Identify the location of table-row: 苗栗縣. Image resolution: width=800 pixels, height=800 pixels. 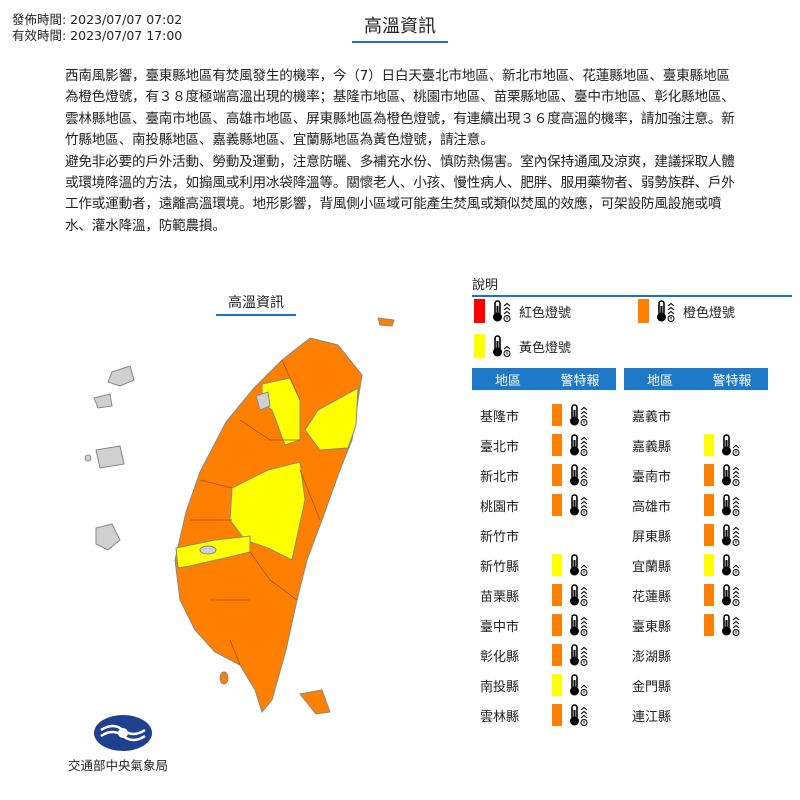
(531, 595).